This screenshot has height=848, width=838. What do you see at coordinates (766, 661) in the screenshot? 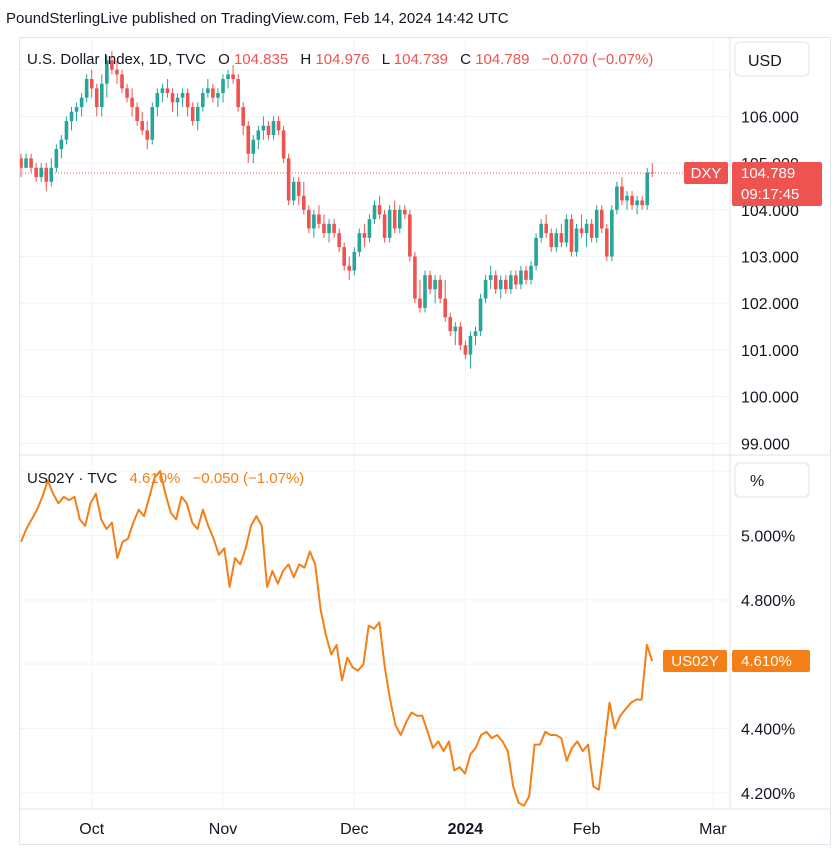
I see `us02y-last-value: 4.610%` at bounding box center [766, 661].